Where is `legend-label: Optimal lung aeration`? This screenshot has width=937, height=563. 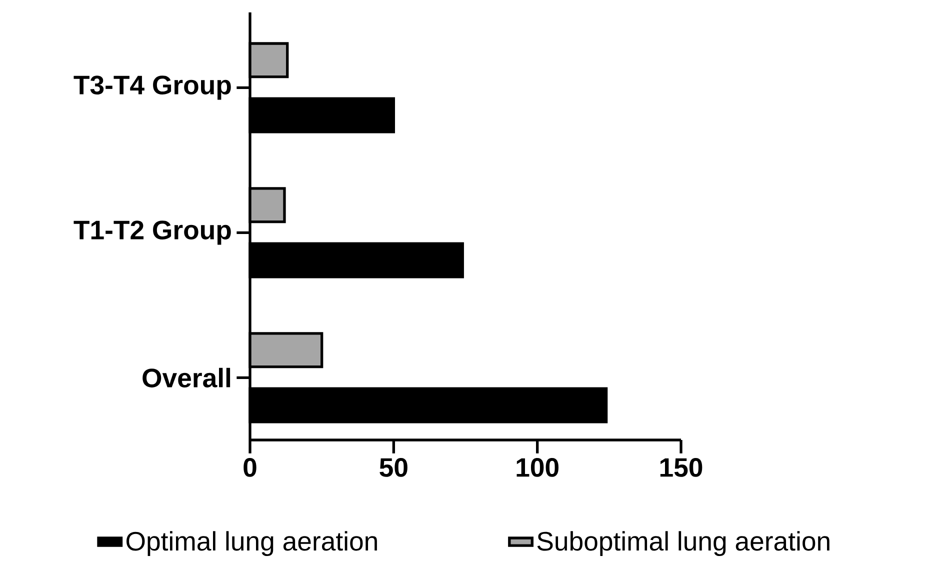 legend-label: Optimal lung aeration is located at coordinates (251, 543).